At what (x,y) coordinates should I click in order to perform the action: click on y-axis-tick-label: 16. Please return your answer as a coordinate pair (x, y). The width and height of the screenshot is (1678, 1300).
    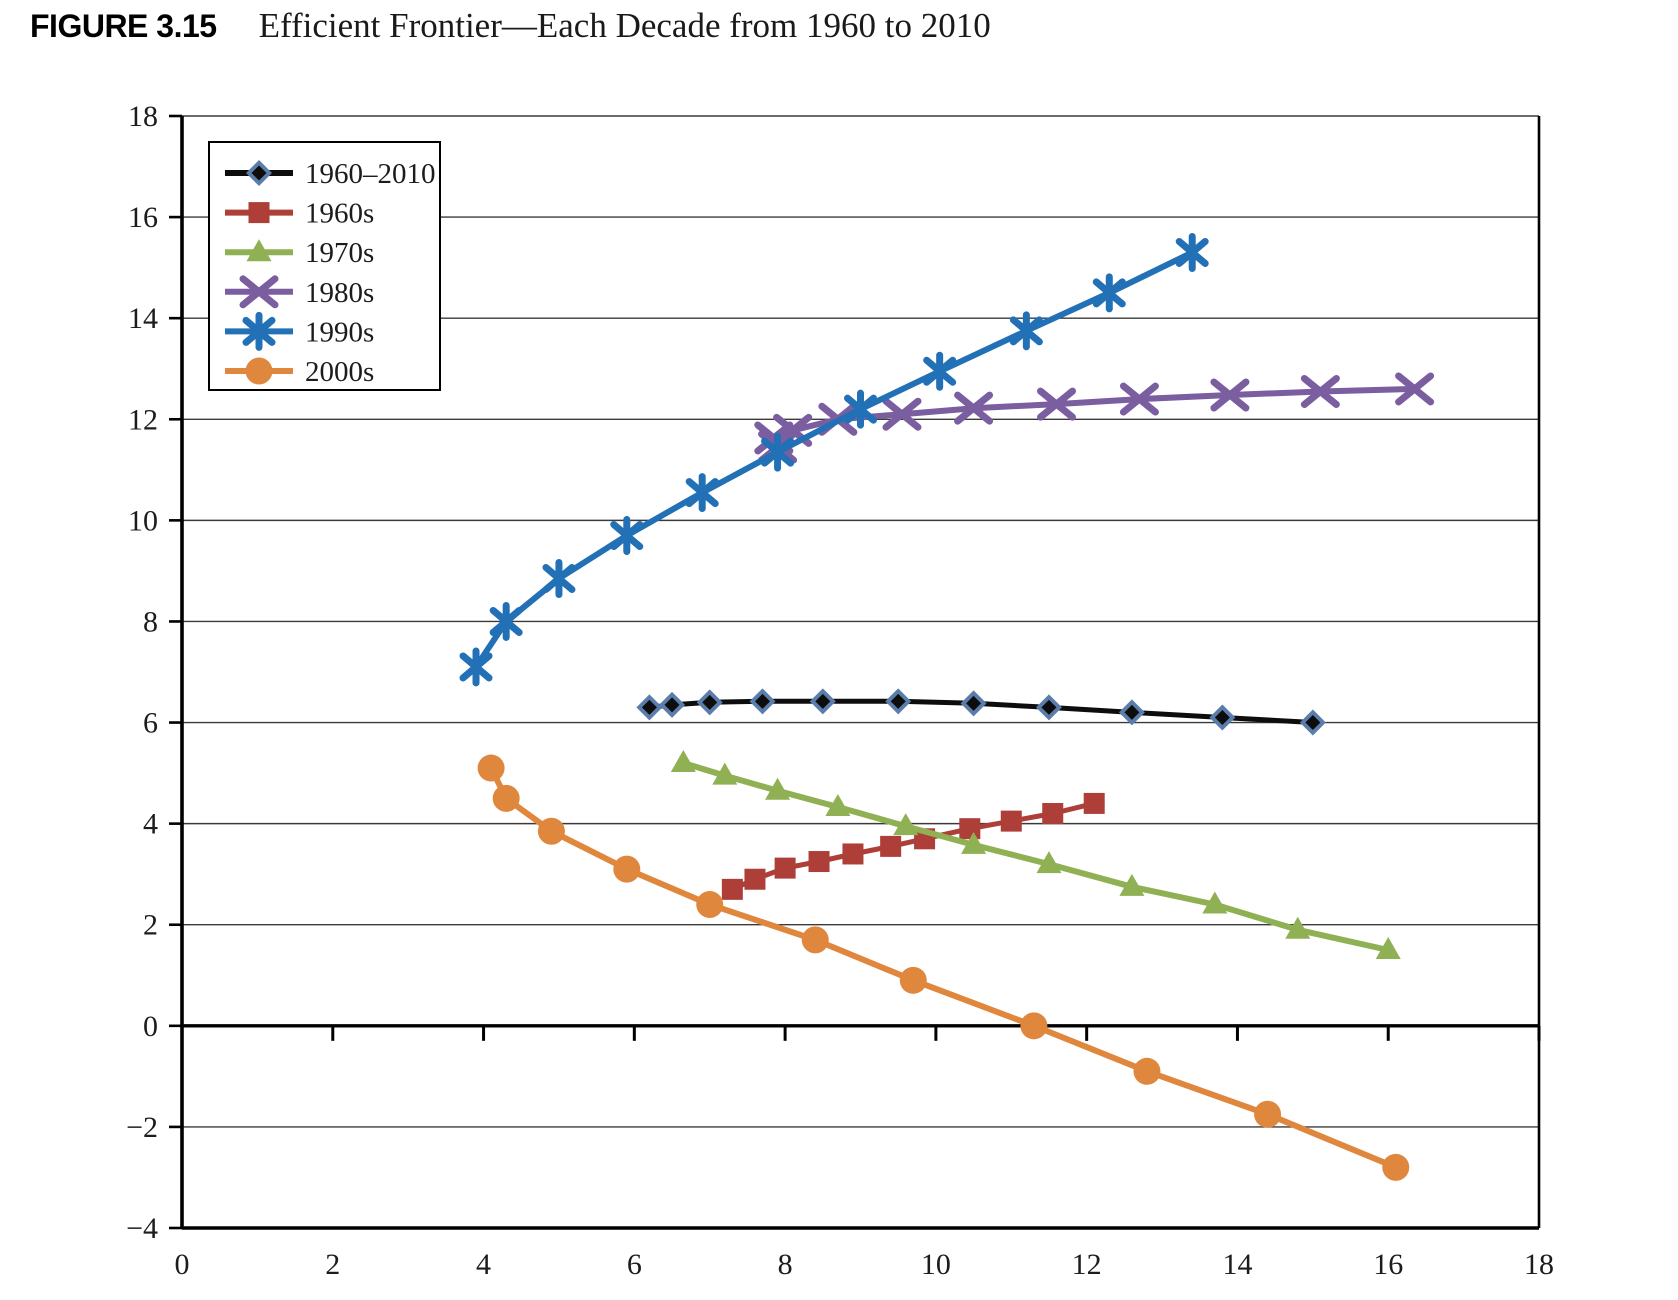
    Looking at the image, I should click on (143, 217).